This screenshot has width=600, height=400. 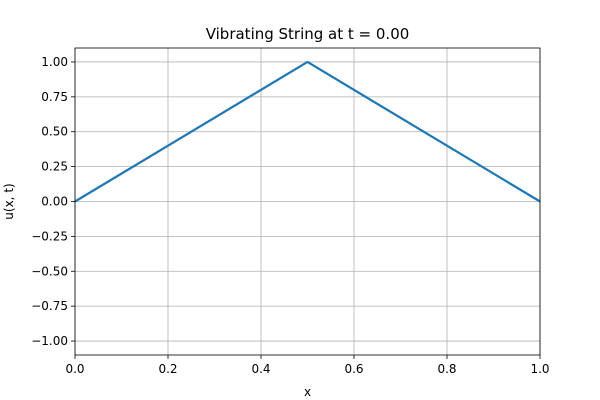 What do you see at coordinates (49, 236) in the screenshot?
I see `y-tick-label: −0.25` at bounding box center [49, 236].